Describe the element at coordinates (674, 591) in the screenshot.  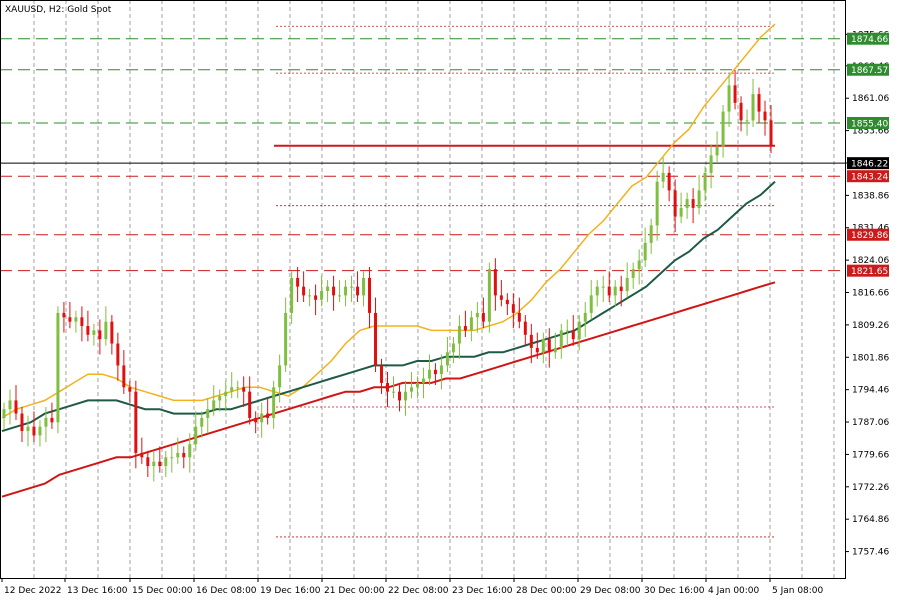
I see `time-tick-label: 30 Dec 16:00` at that location.